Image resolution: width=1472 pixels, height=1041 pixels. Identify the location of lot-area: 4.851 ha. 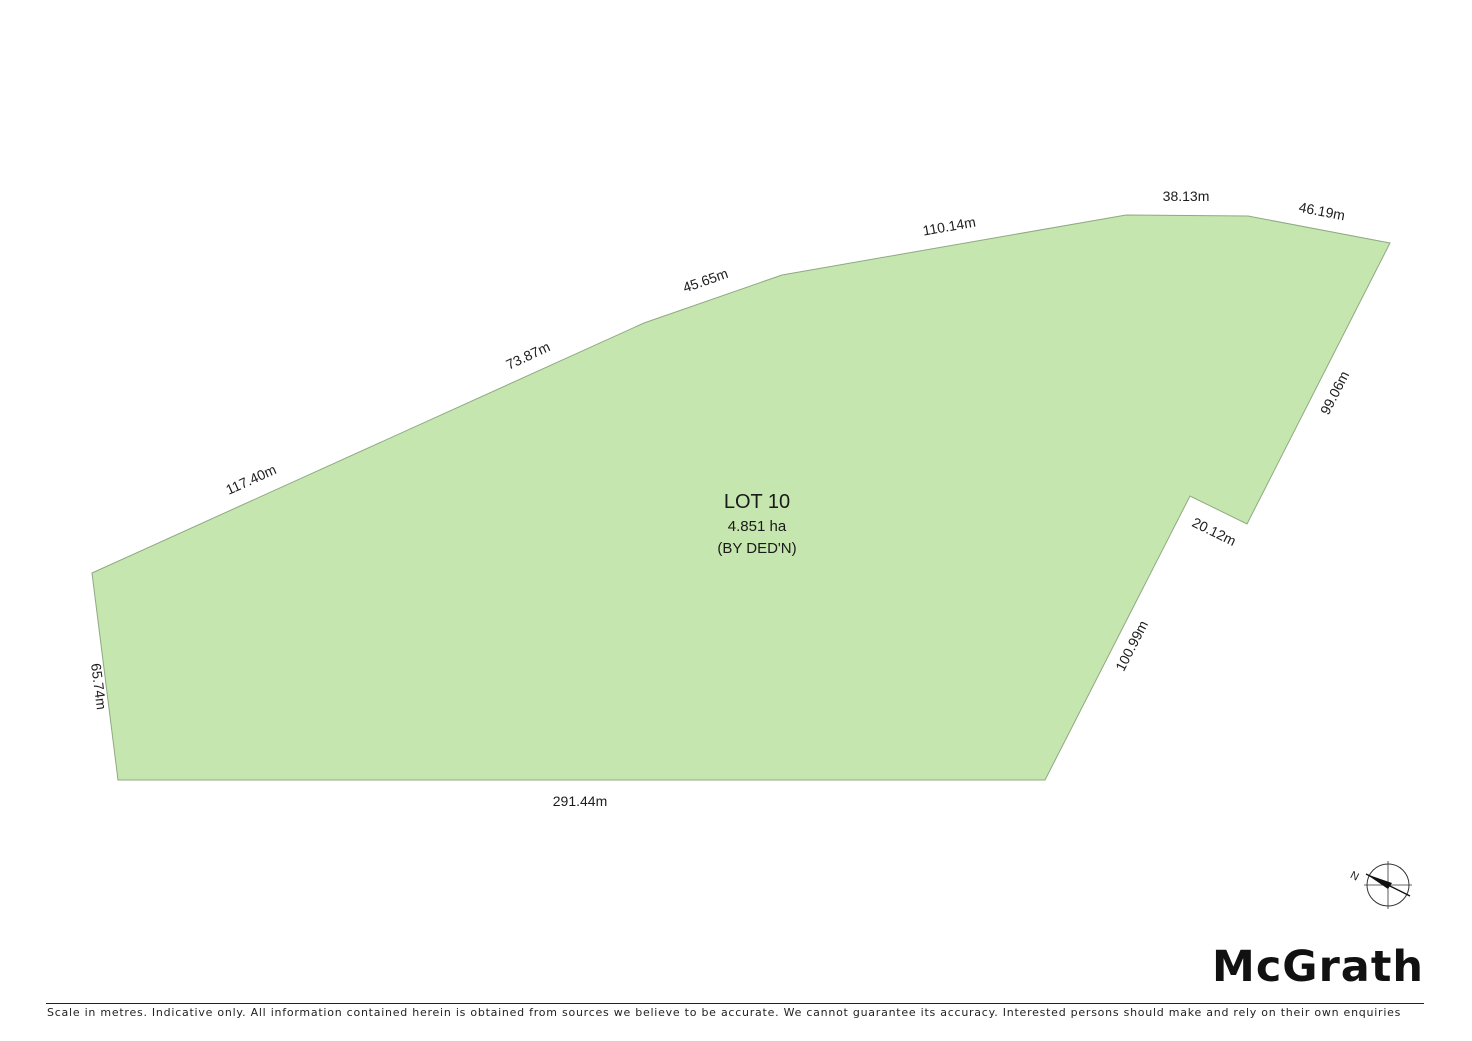
(757, 526).